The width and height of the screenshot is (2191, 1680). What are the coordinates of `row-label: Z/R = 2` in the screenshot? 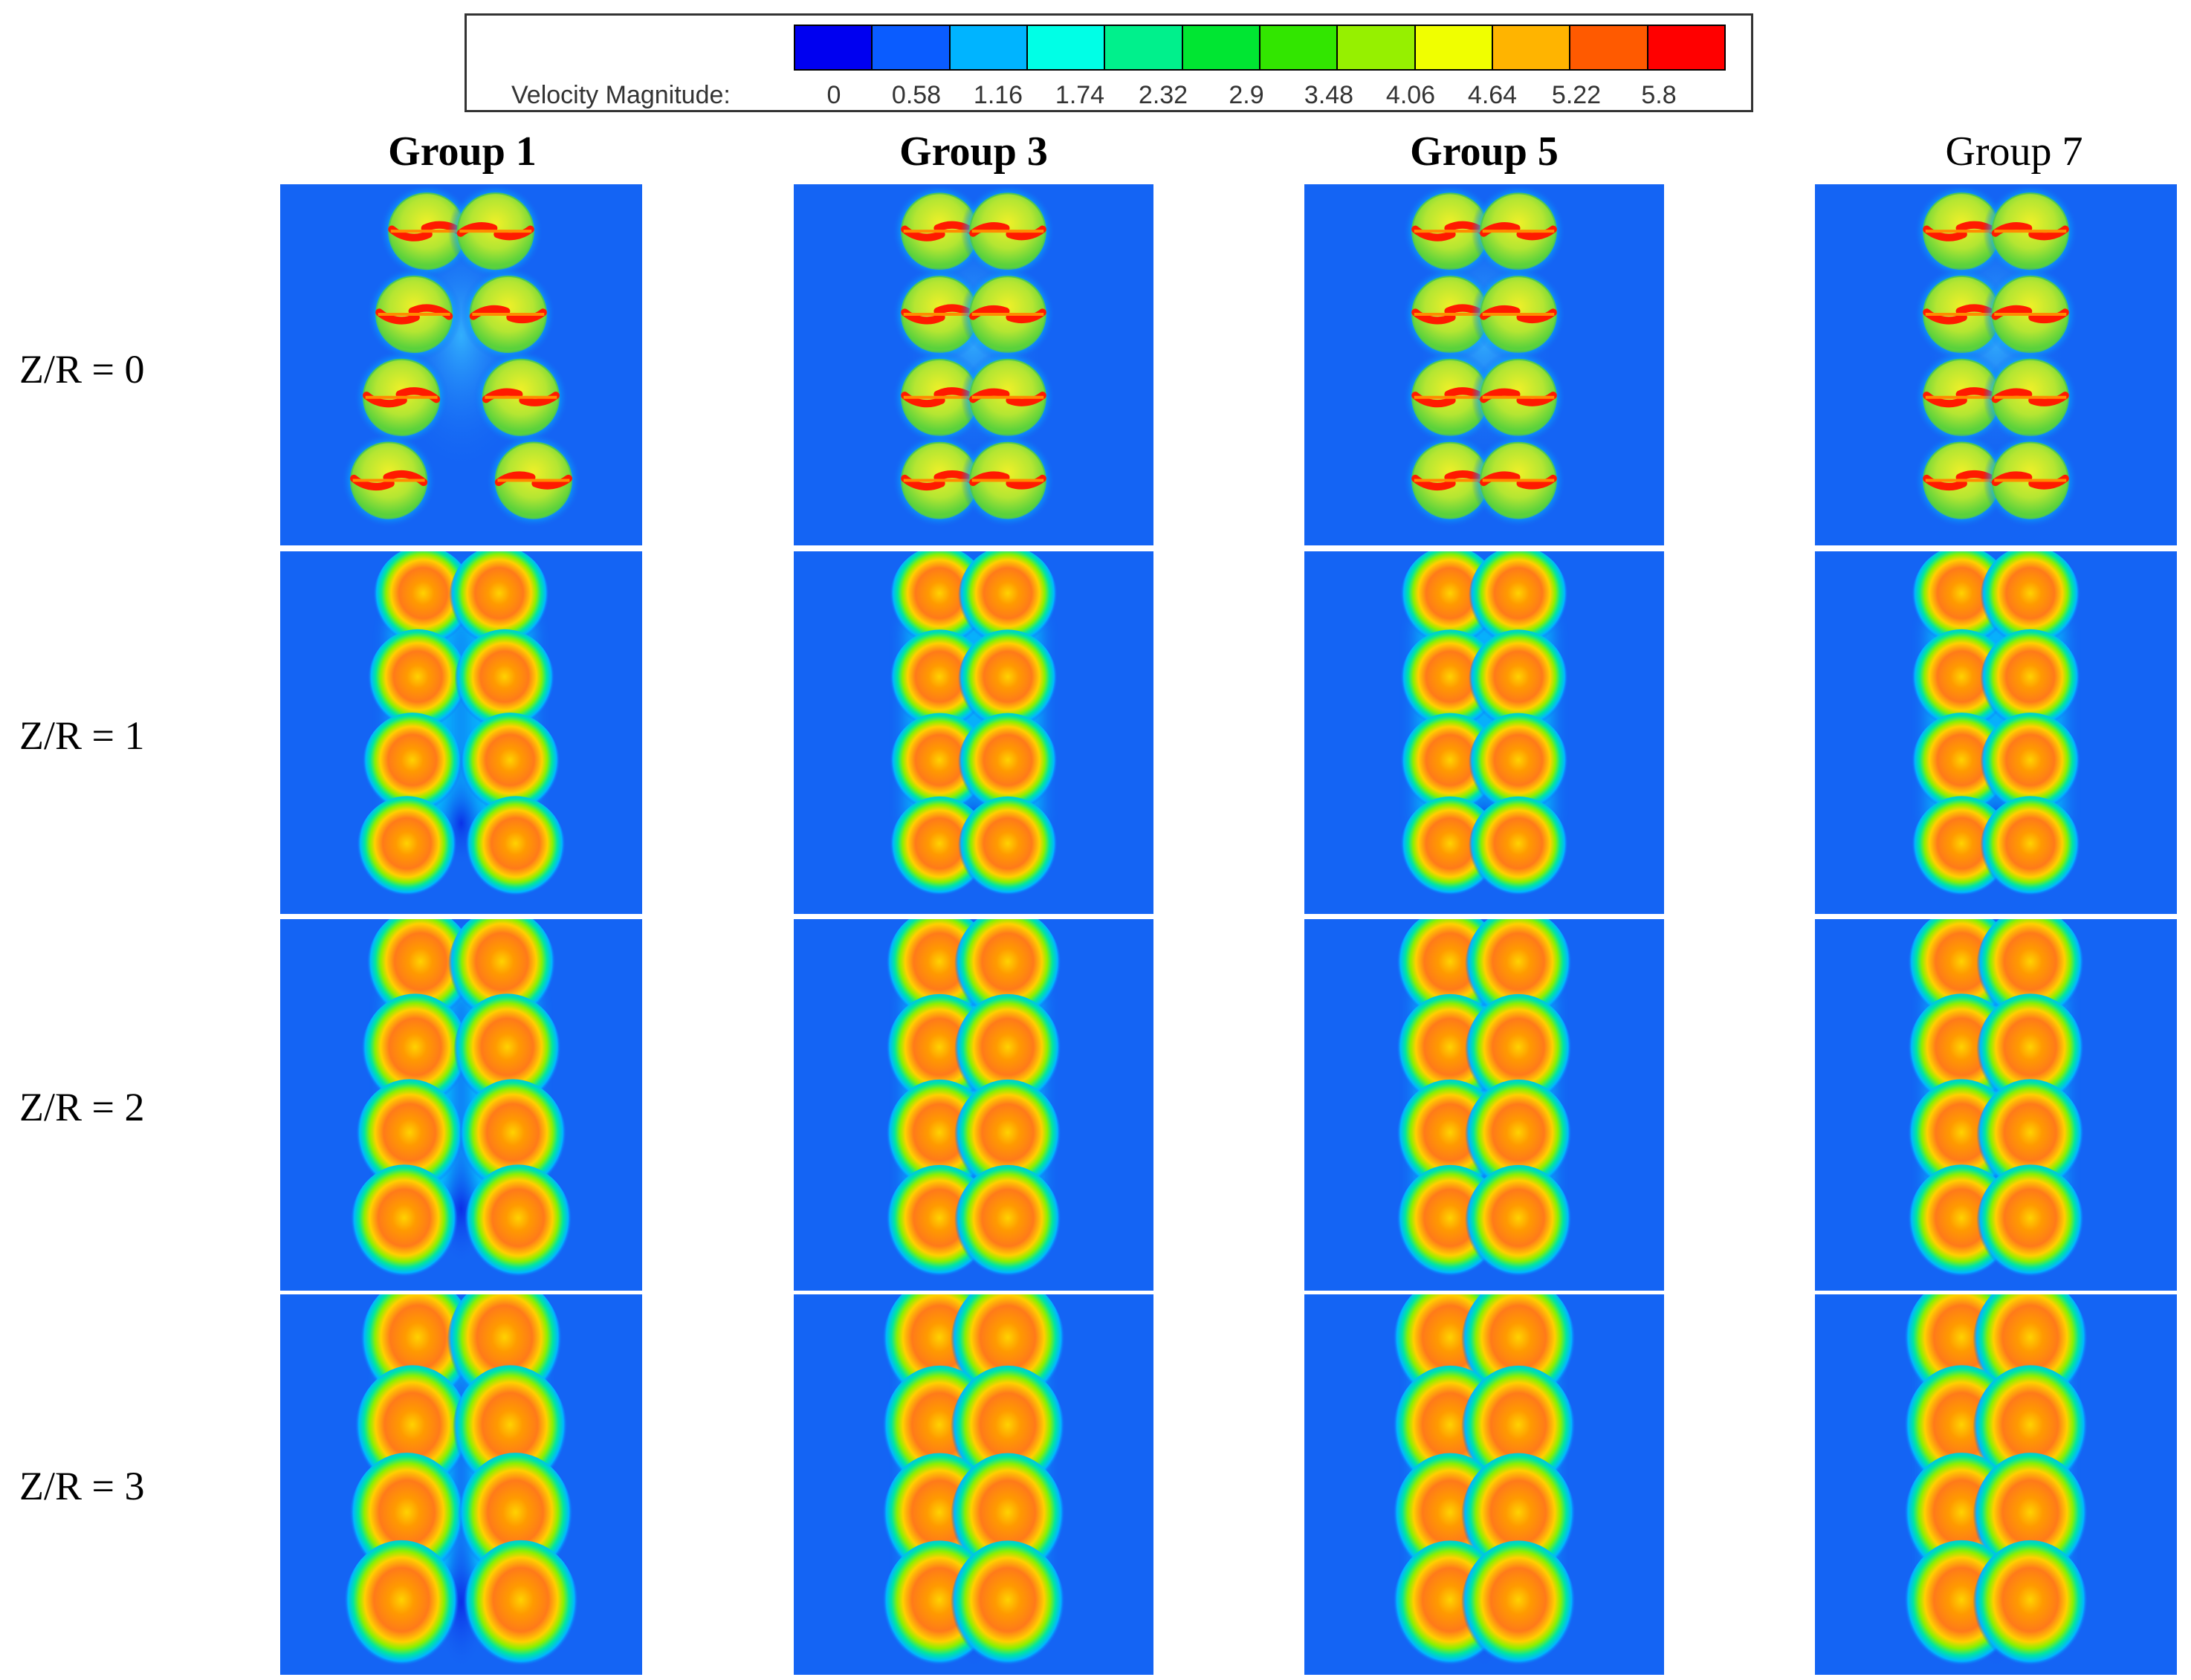 It's located at (82, 1107).